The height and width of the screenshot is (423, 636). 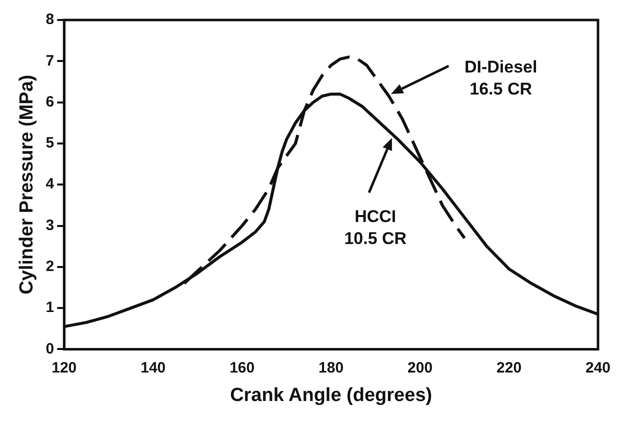 What do you see at coordinates (50, 307) in the screenshot?
I see `y-tick-label: 1` at bounding box center [50, 307].